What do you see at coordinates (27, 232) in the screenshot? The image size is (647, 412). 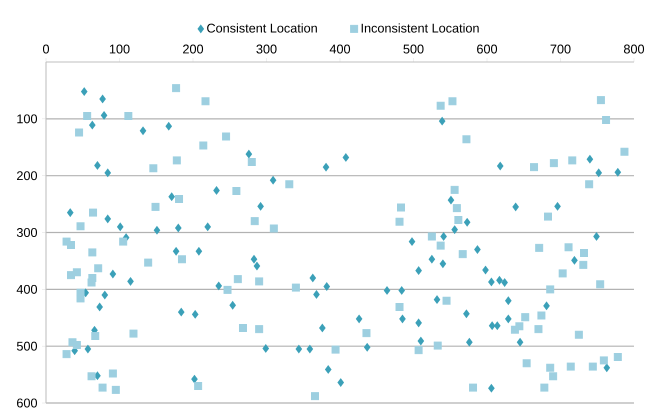 I see `y-tick-label: 300` at bounding box center [27, 232].